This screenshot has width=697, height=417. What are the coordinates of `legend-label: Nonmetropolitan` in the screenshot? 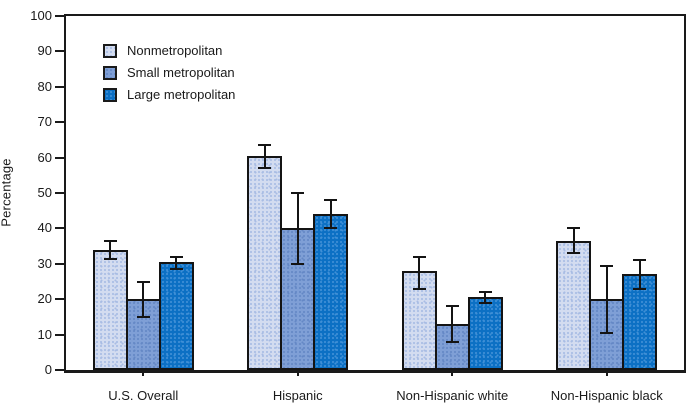 It's located at (175, 50).